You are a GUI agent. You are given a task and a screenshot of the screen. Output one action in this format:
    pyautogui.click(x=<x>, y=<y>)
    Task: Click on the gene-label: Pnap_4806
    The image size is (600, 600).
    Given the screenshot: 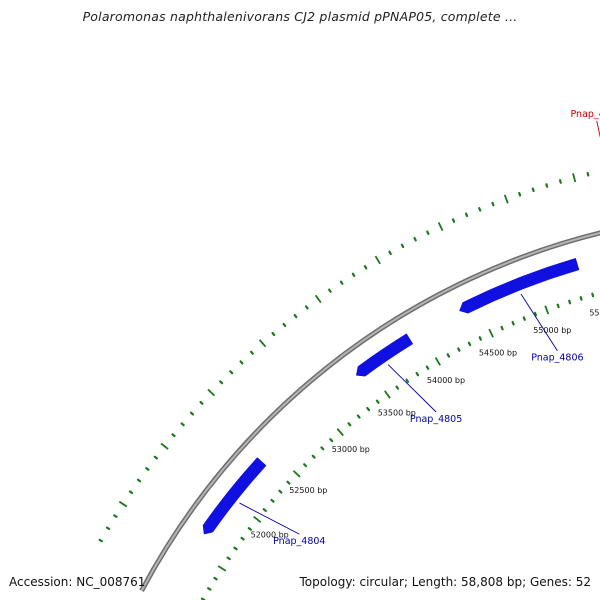 What is the action you would take?
    pyautogui.click(x=557, y=358)
    